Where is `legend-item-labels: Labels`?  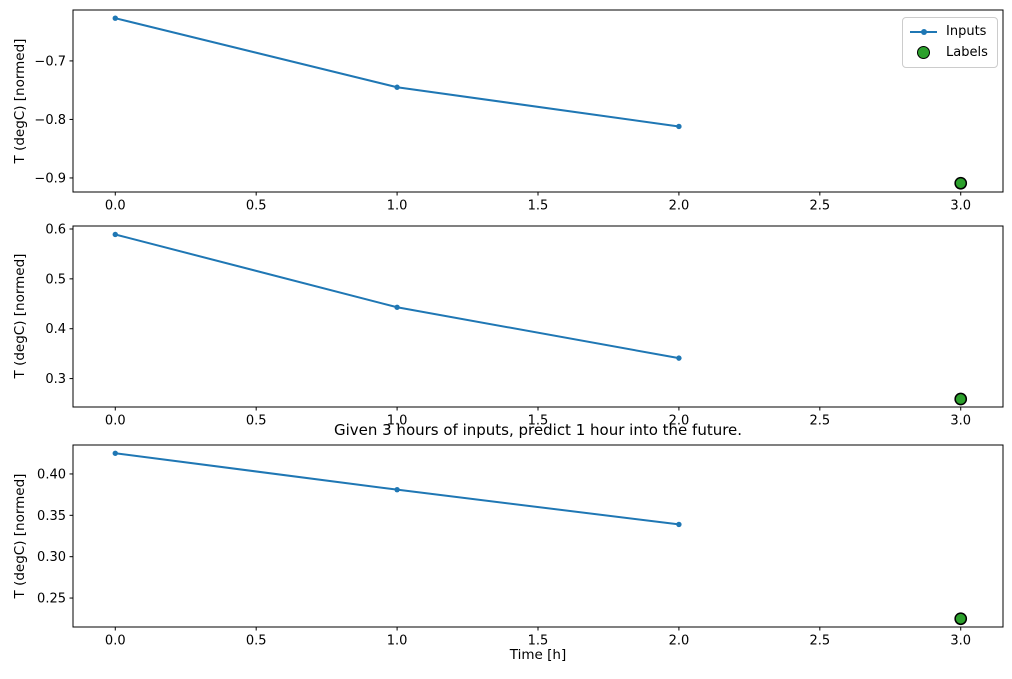
legend-item-labels: Labels is located at coordinates (953, 52).